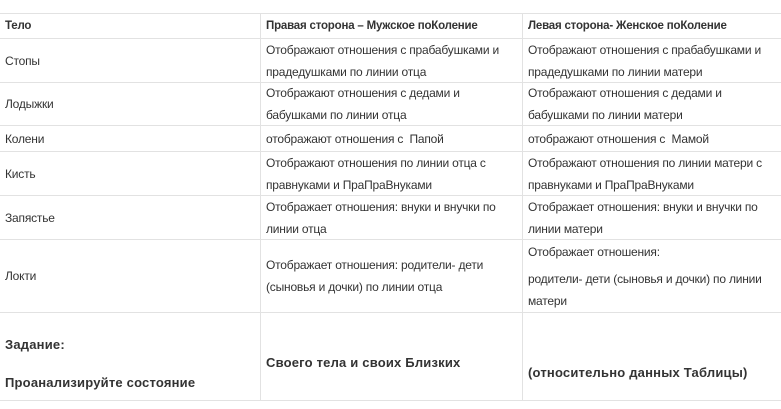 The width and height of the screenshot is (781, 409). What do you see at coordinates (35, 344) in the screenshot?
I see `task-label: Задание:` at bounding box center [35, 344].